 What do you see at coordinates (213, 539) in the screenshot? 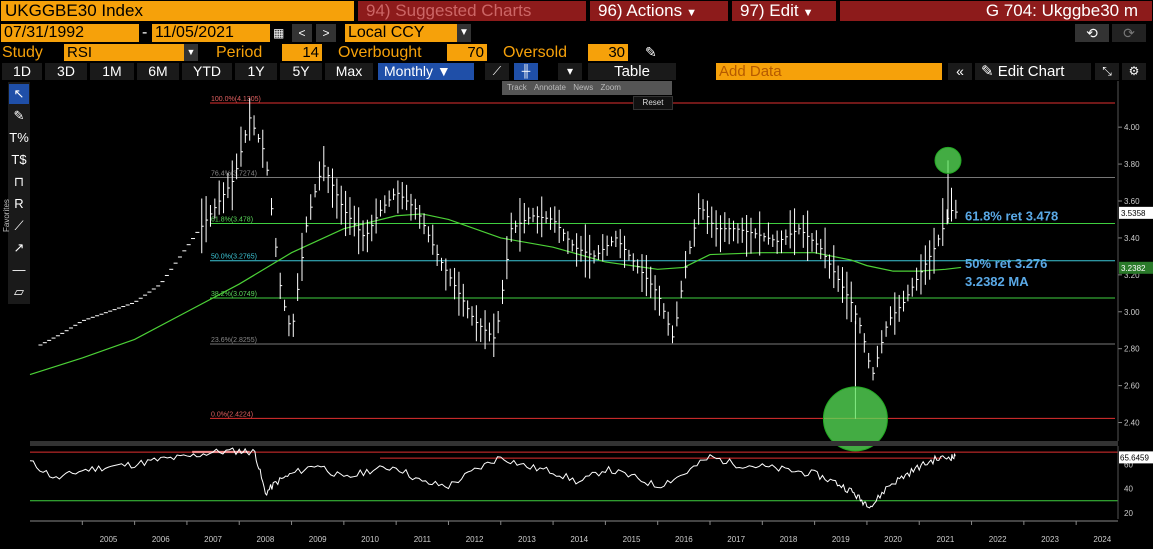
I see `x-tick-label: 2007` at bounding box center [213, 539].